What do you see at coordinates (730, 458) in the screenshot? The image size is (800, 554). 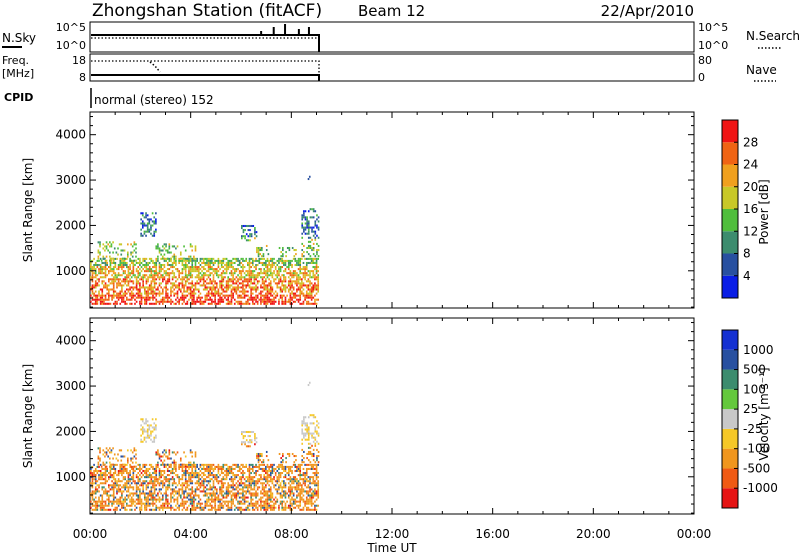 I see `colorbar-swatch` at bounding box center [730, 458].